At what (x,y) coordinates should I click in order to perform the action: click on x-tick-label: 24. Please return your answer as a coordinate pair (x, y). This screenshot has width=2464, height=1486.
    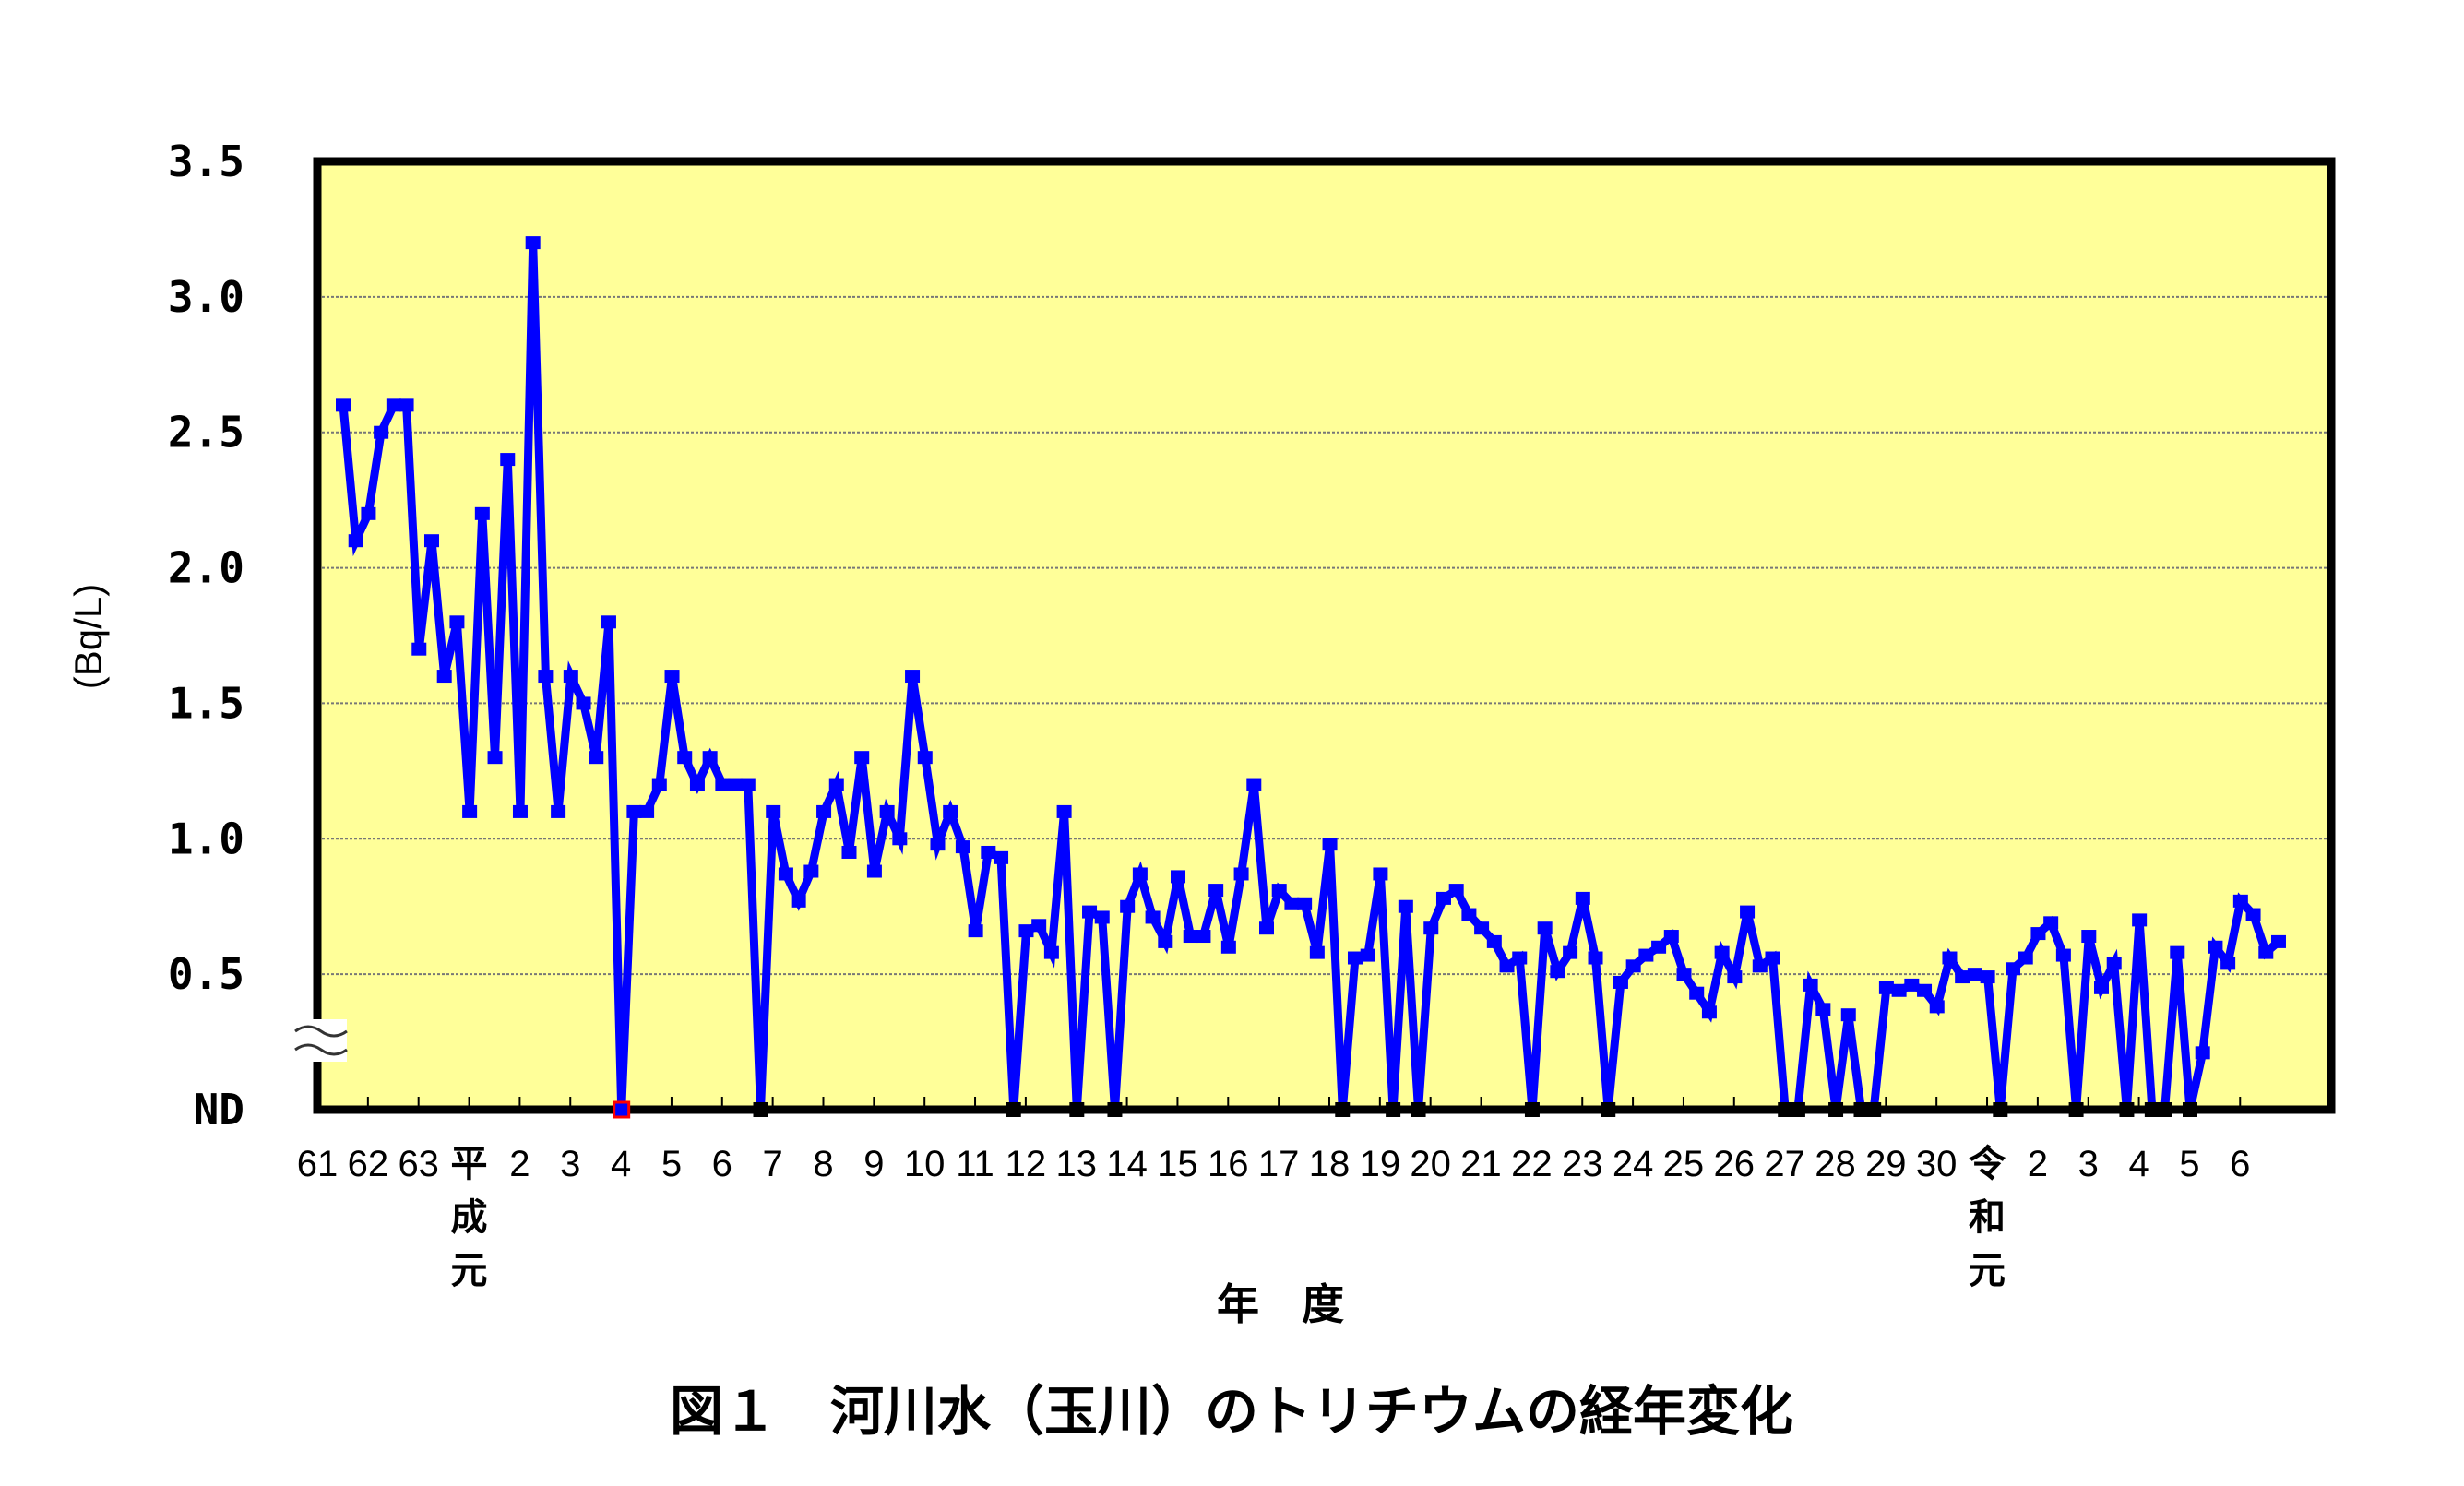
    Looking at the image, I should click on (1633, 1164).